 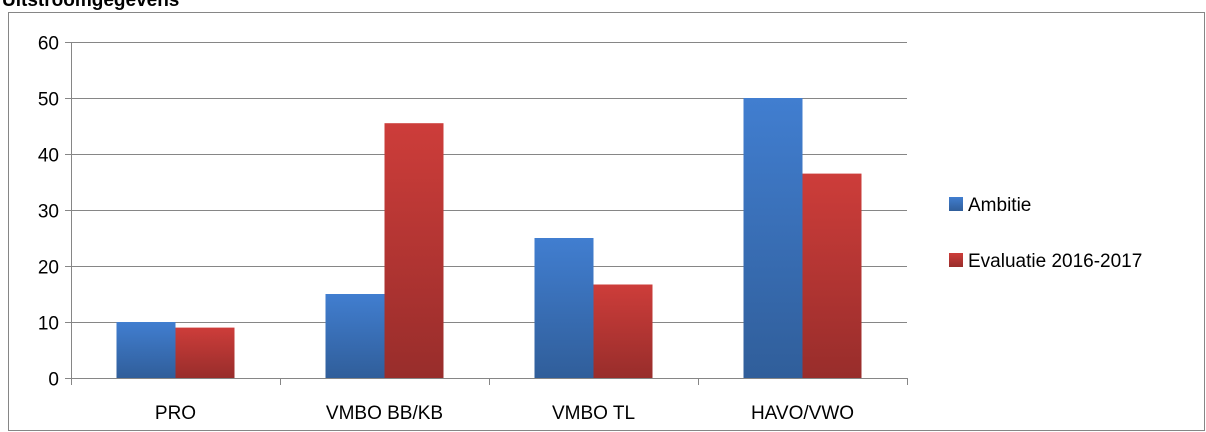 I want to click on legend-label: Ambitie, so click(x=999, y=205).